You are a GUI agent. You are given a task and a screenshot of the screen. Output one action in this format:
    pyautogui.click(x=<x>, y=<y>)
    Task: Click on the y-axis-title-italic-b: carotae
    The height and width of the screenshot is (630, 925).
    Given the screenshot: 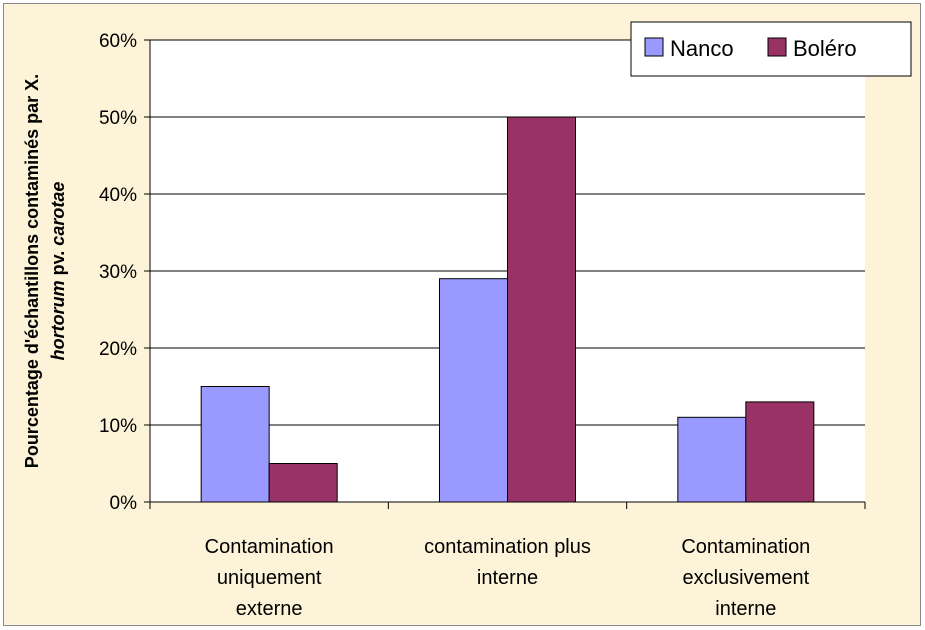 What is the action you would take?
    pyautogui.click(x=58, y=214)
    